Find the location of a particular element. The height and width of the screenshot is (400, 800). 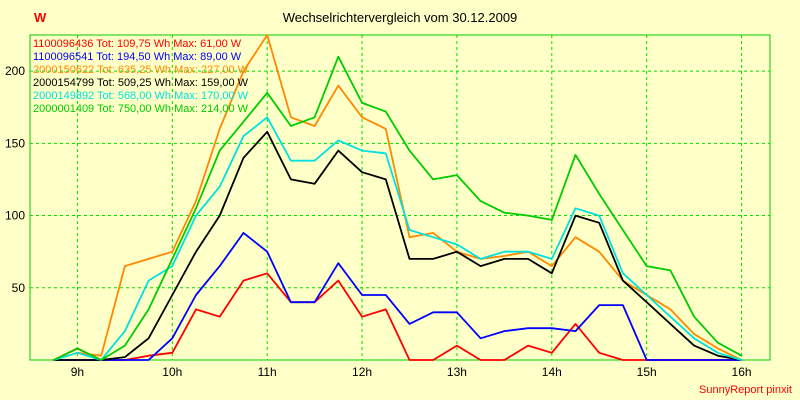

x-tick-label: 11h is located at coordinates (267, 372).